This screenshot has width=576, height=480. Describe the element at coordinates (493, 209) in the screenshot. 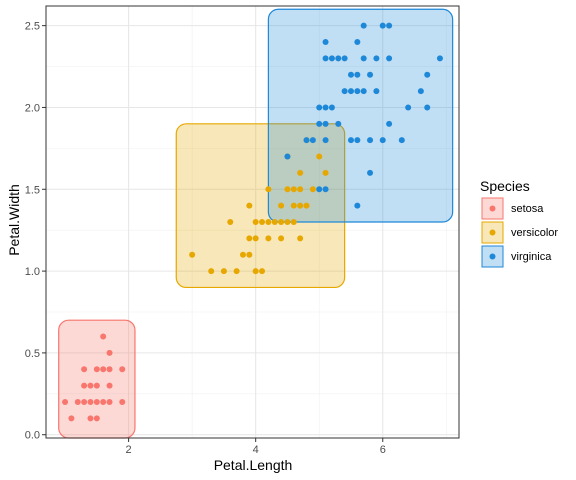

I see `legend-key-point-setosa` at that location.